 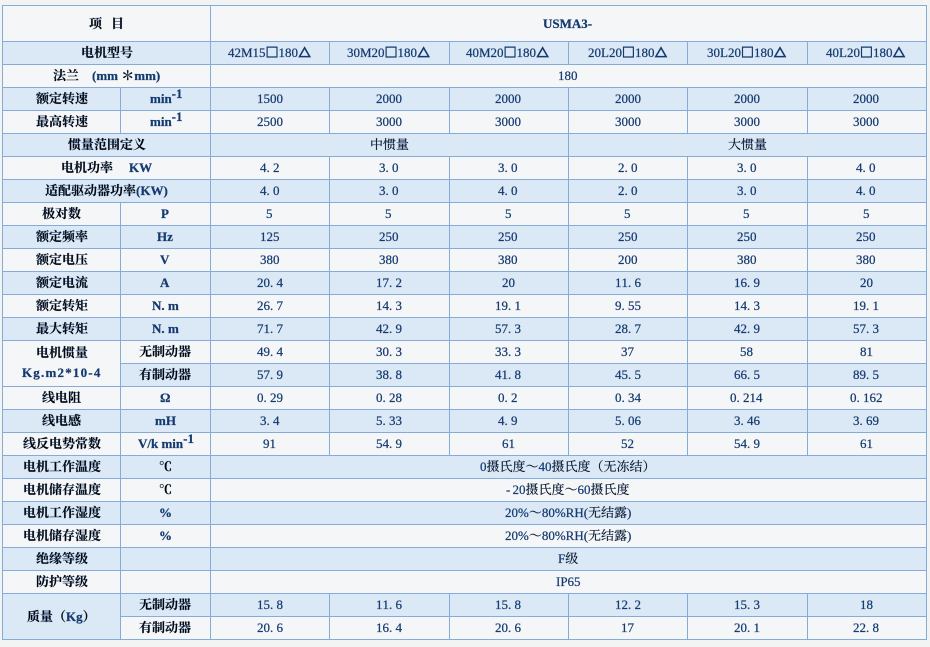 I want to click on svg-text: 45.5, so click(x=628, y=374).